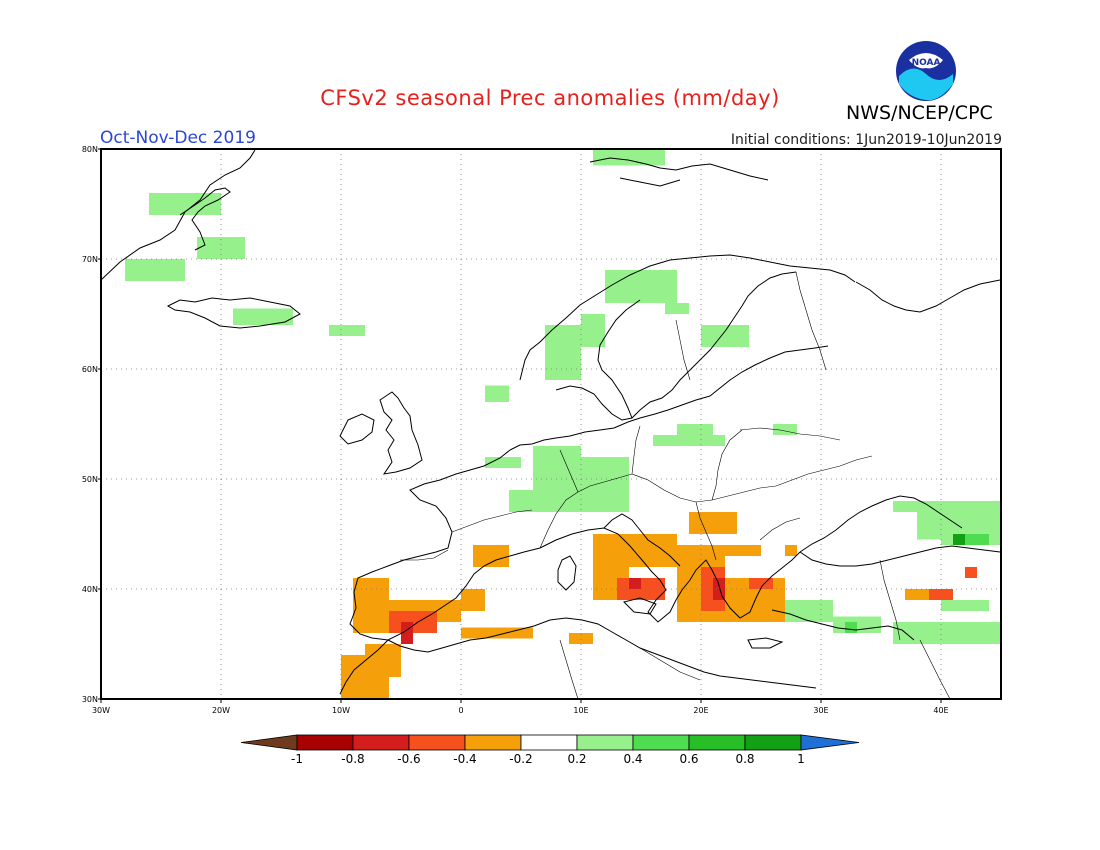 Image resolution: width=1100 pixels, height=850 pixels. I want to click on lon-tick-label: 40E, so click(940, 710).